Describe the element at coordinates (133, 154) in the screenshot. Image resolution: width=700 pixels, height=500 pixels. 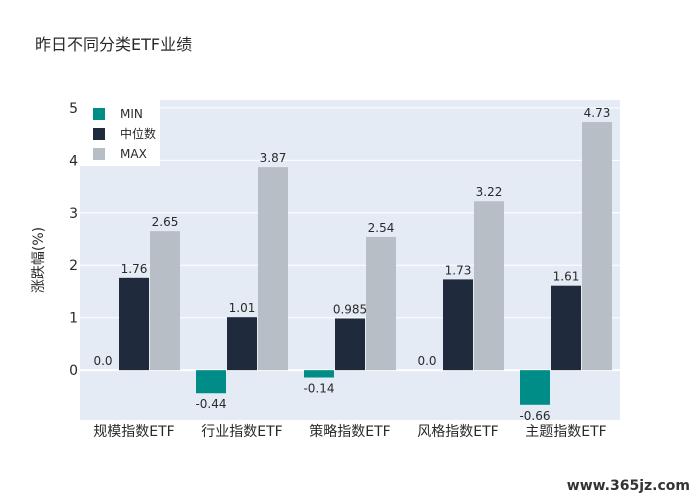
I see `legend-label: MAX` at that location.